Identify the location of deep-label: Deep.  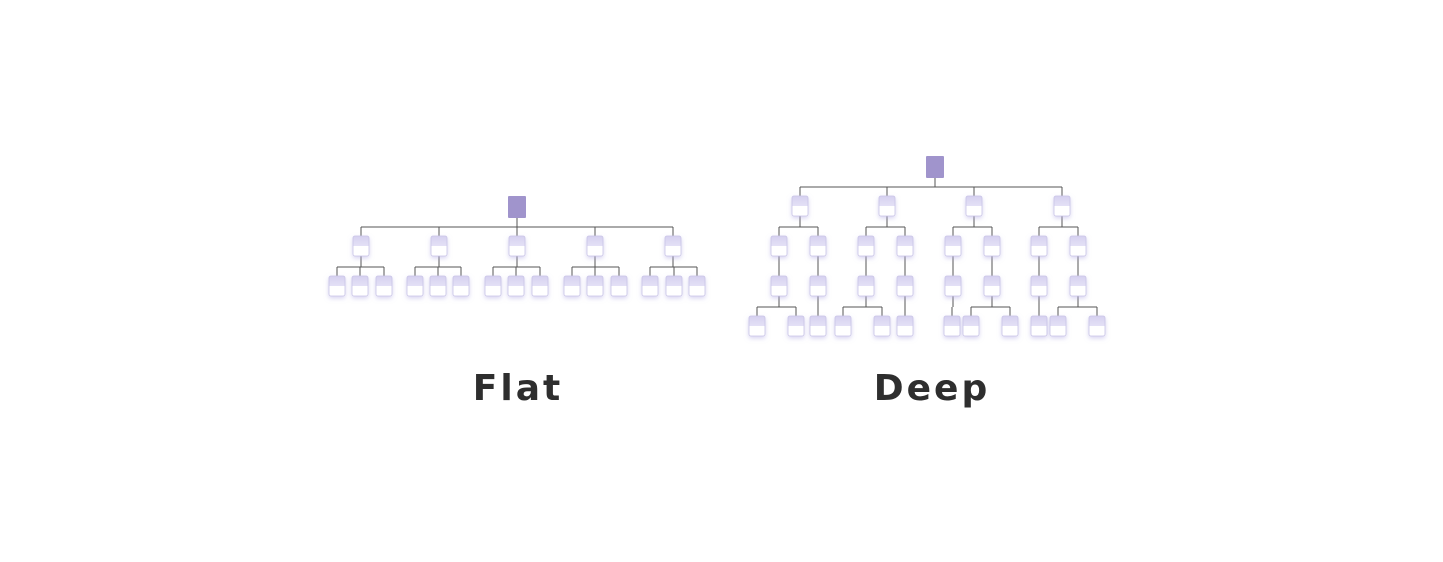
(932, 388).